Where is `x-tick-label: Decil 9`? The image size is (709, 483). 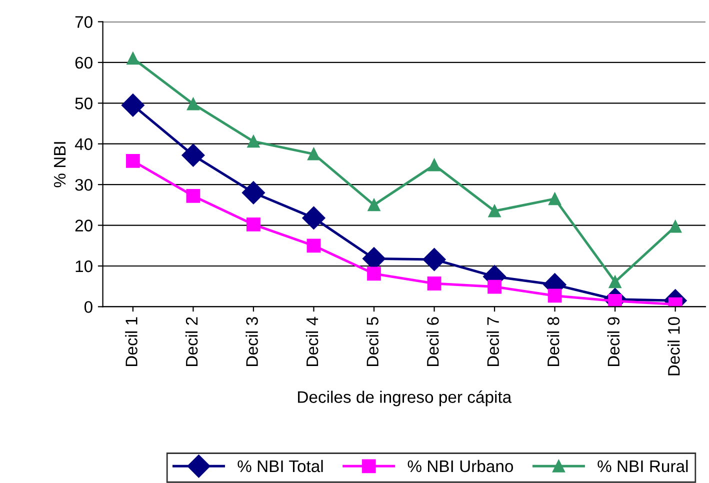 x-tick-label: Decil 9 is located at coordinates (613, 341).